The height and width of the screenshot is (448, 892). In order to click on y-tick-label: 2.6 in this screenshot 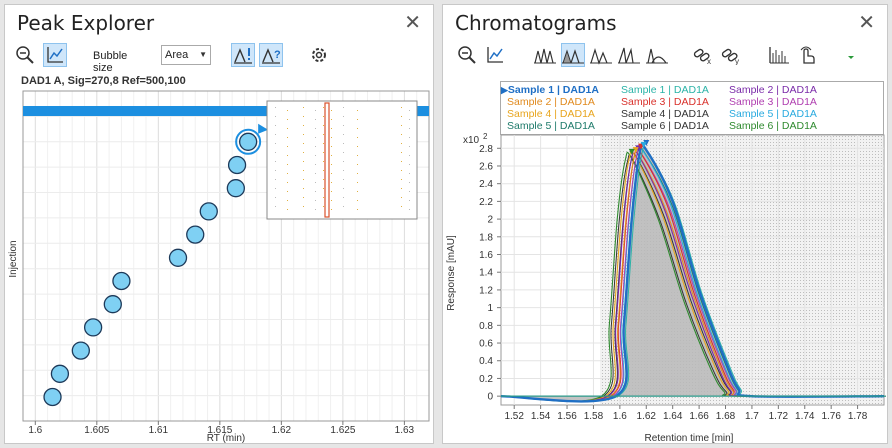, I will do `click(486, 166)`.